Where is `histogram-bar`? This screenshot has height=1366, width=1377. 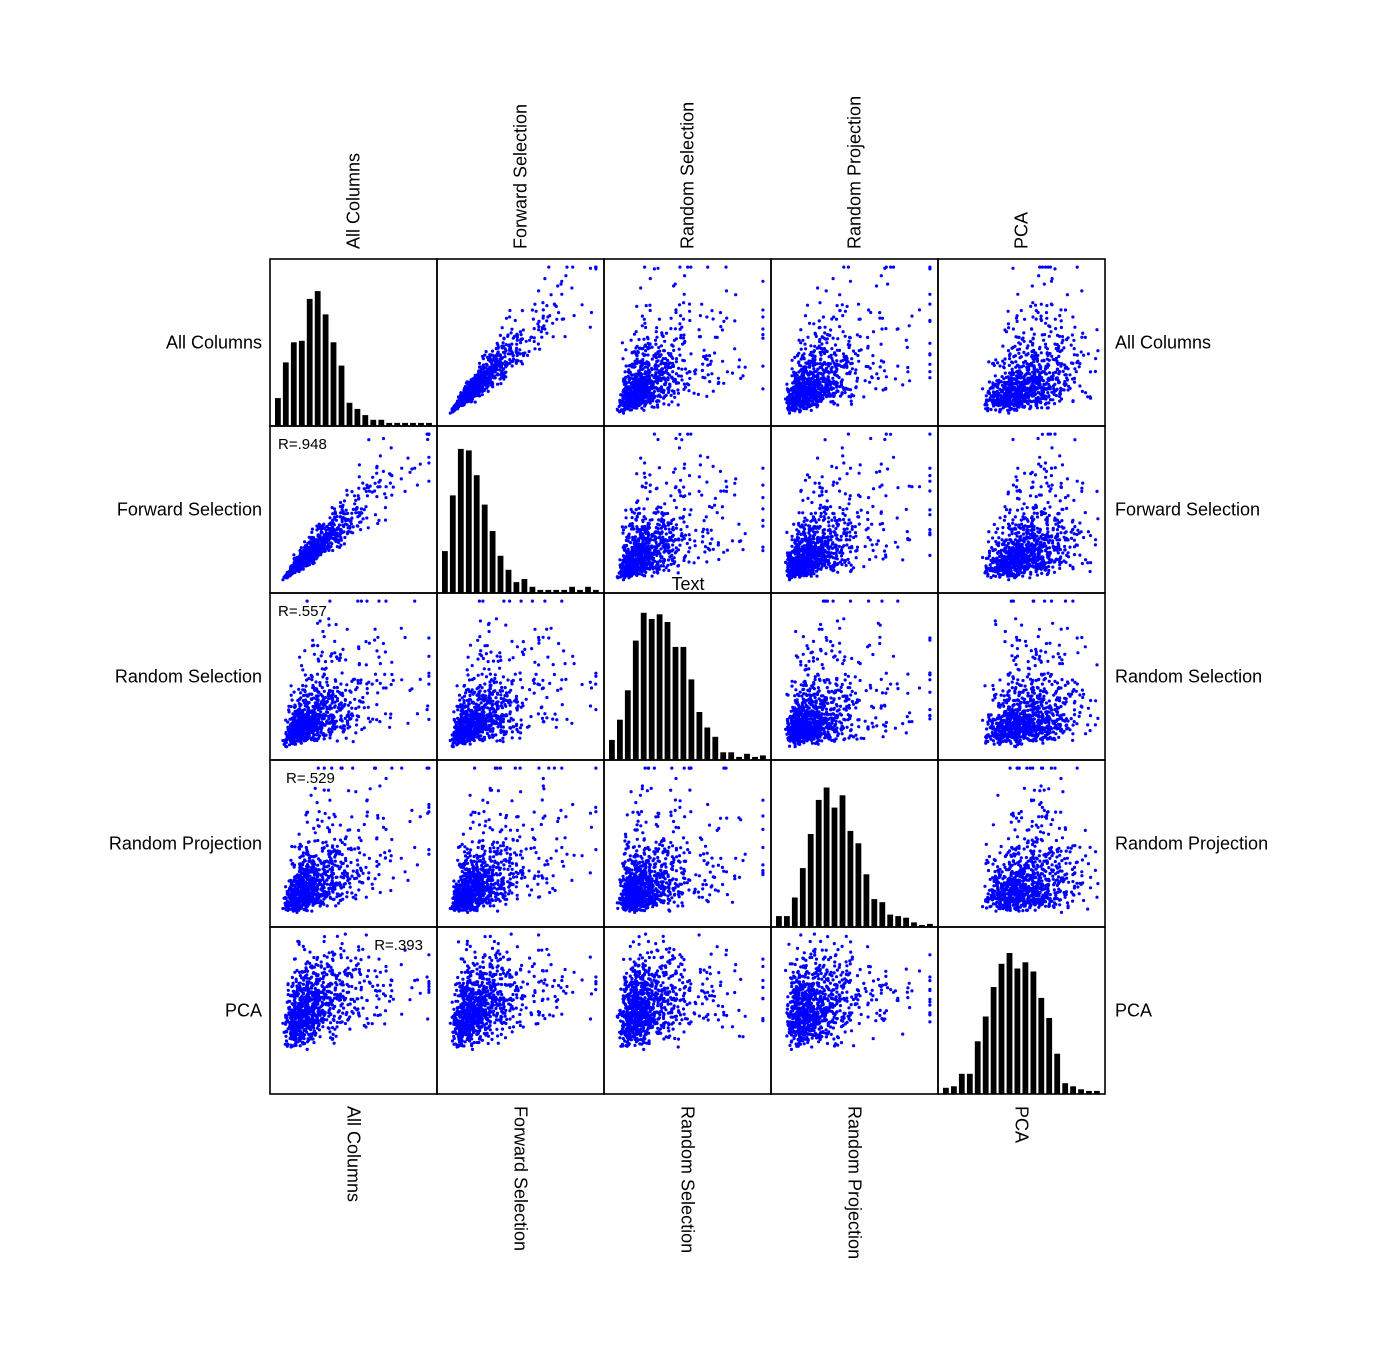
histogram-bar is located at coordinates (301, 383).